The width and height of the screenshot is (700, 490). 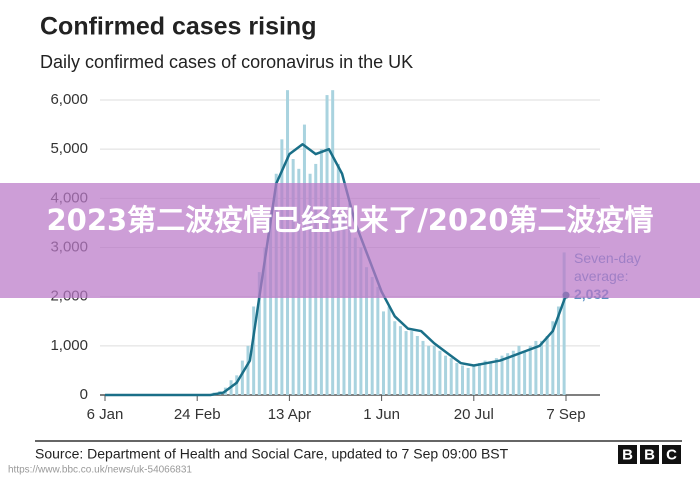 What do you see at coordinates (84, 394) in the screenshot?
I see `y-tick-label: 0` at bounding box center [84, 394].